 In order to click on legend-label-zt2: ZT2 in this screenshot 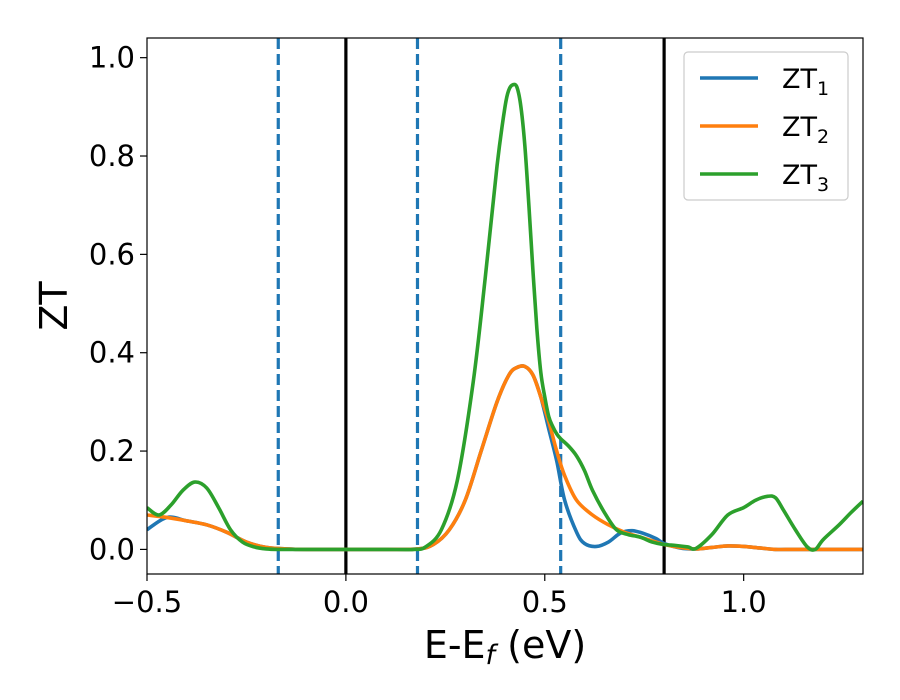, I will do `click(805, 130)`.